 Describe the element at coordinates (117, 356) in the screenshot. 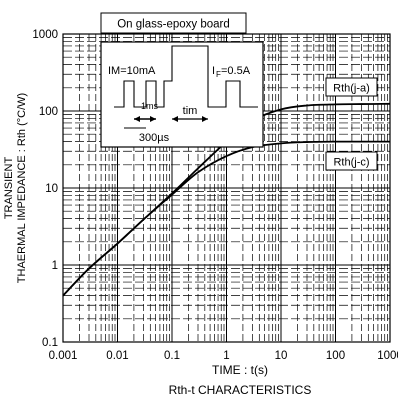

I see `x-tick-label: 0.01` at that location.